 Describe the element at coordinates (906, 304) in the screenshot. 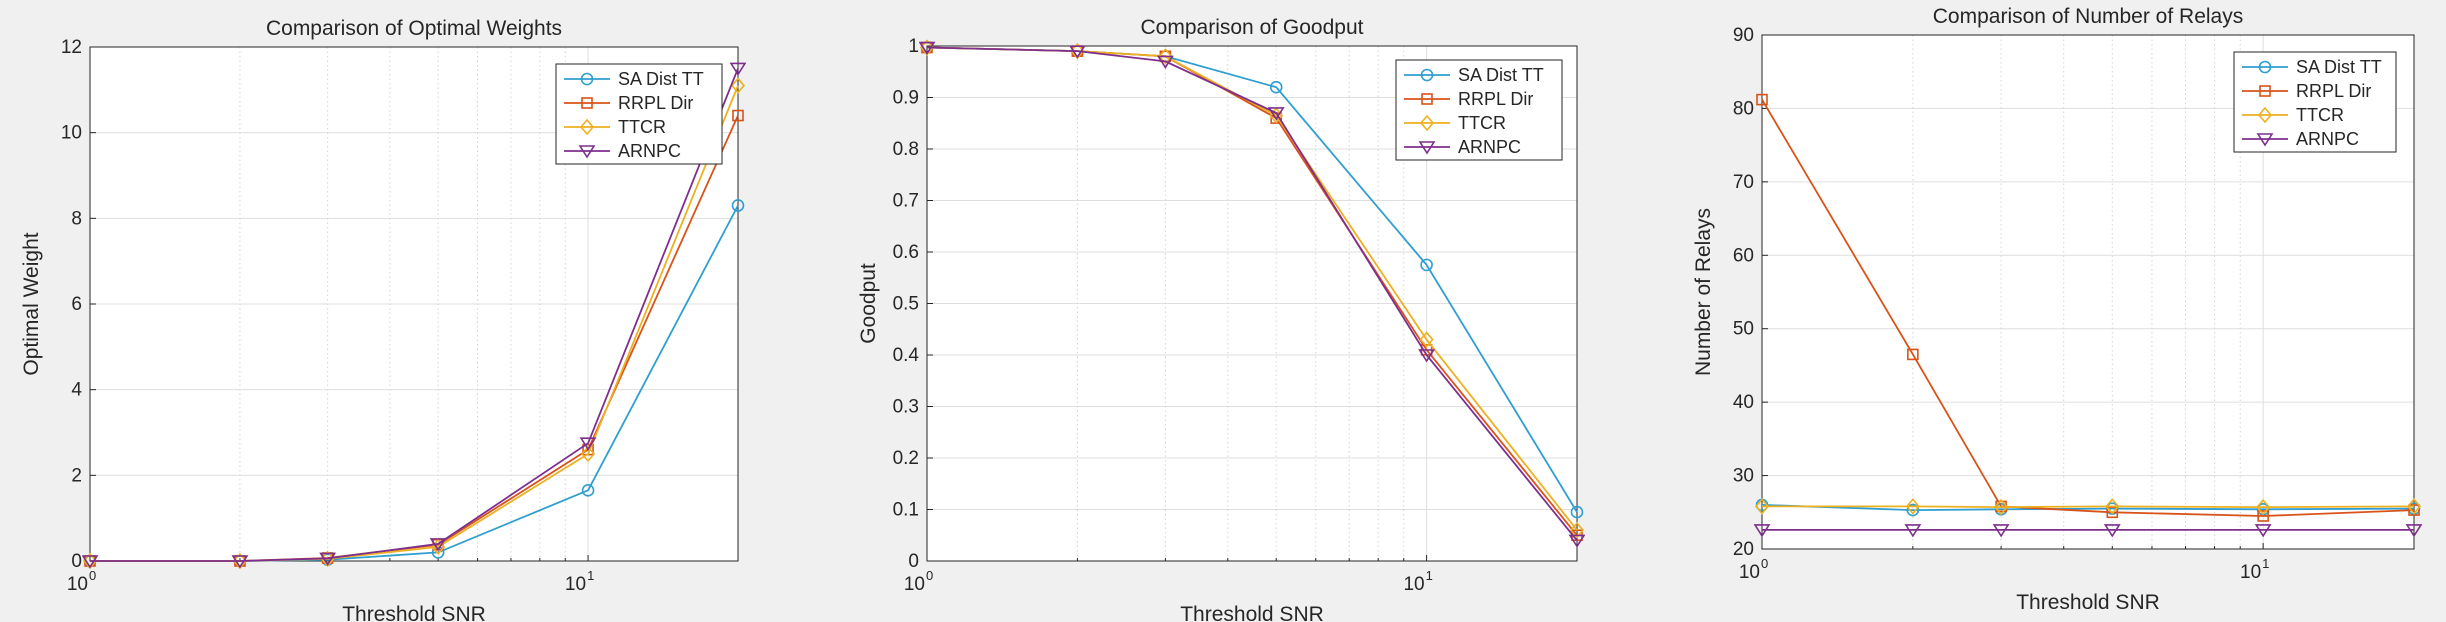

I see `y-tick-label: 0.5` at that location.